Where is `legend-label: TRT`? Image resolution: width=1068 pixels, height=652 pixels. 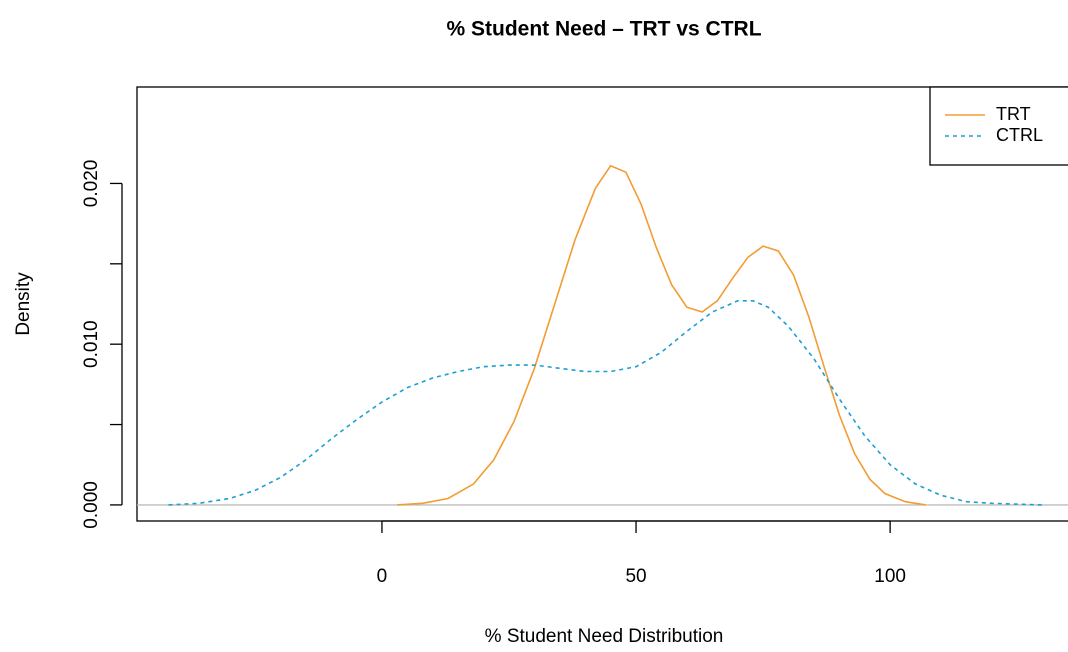
legend-label: TRT is located at coordinates (1013, 114).